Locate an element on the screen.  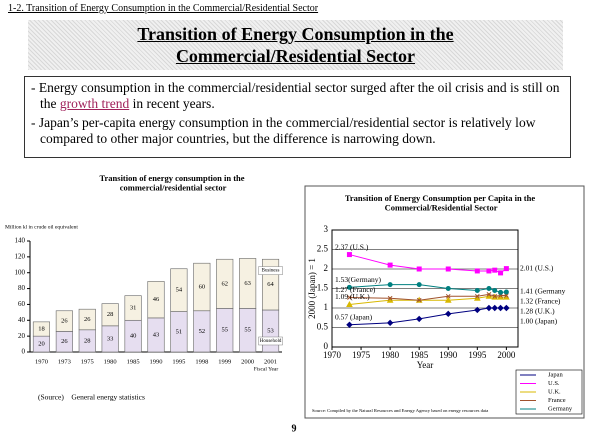
y-tick-label: 80 is located at coordinates (22, 288).